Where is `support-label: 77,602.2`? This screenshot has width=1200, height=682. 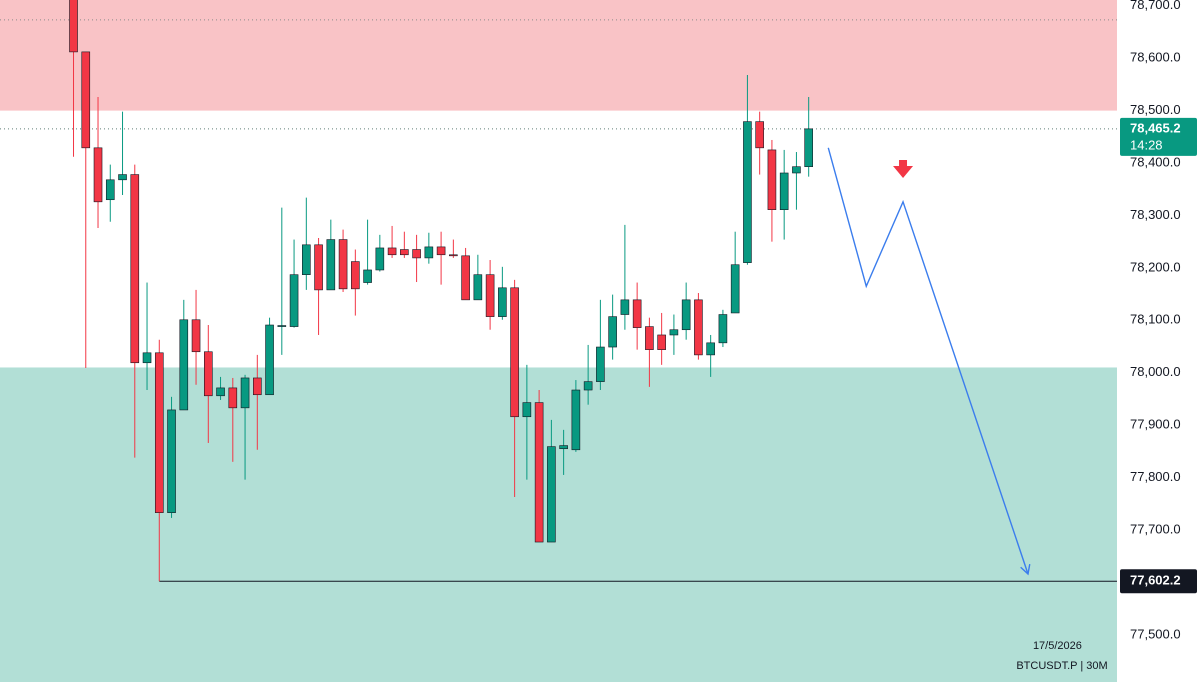
support-label: 77,602.2 is located at coordinates (1155, 580).